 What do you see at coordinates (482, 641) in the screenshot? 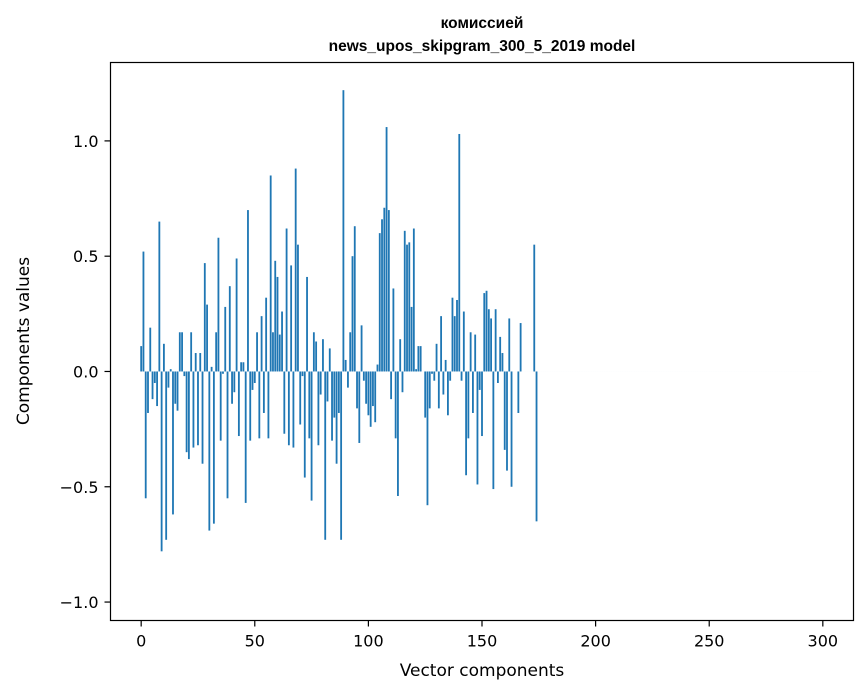
I see `x-tick-label: 150` at bounding box center [482, 641].